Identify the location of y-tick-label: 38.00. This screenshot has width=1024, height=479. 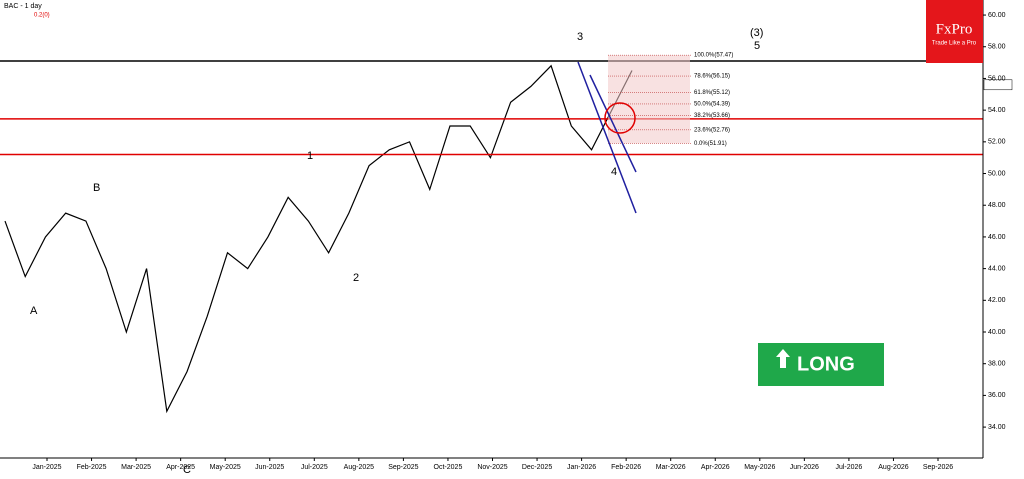
(997, 364).